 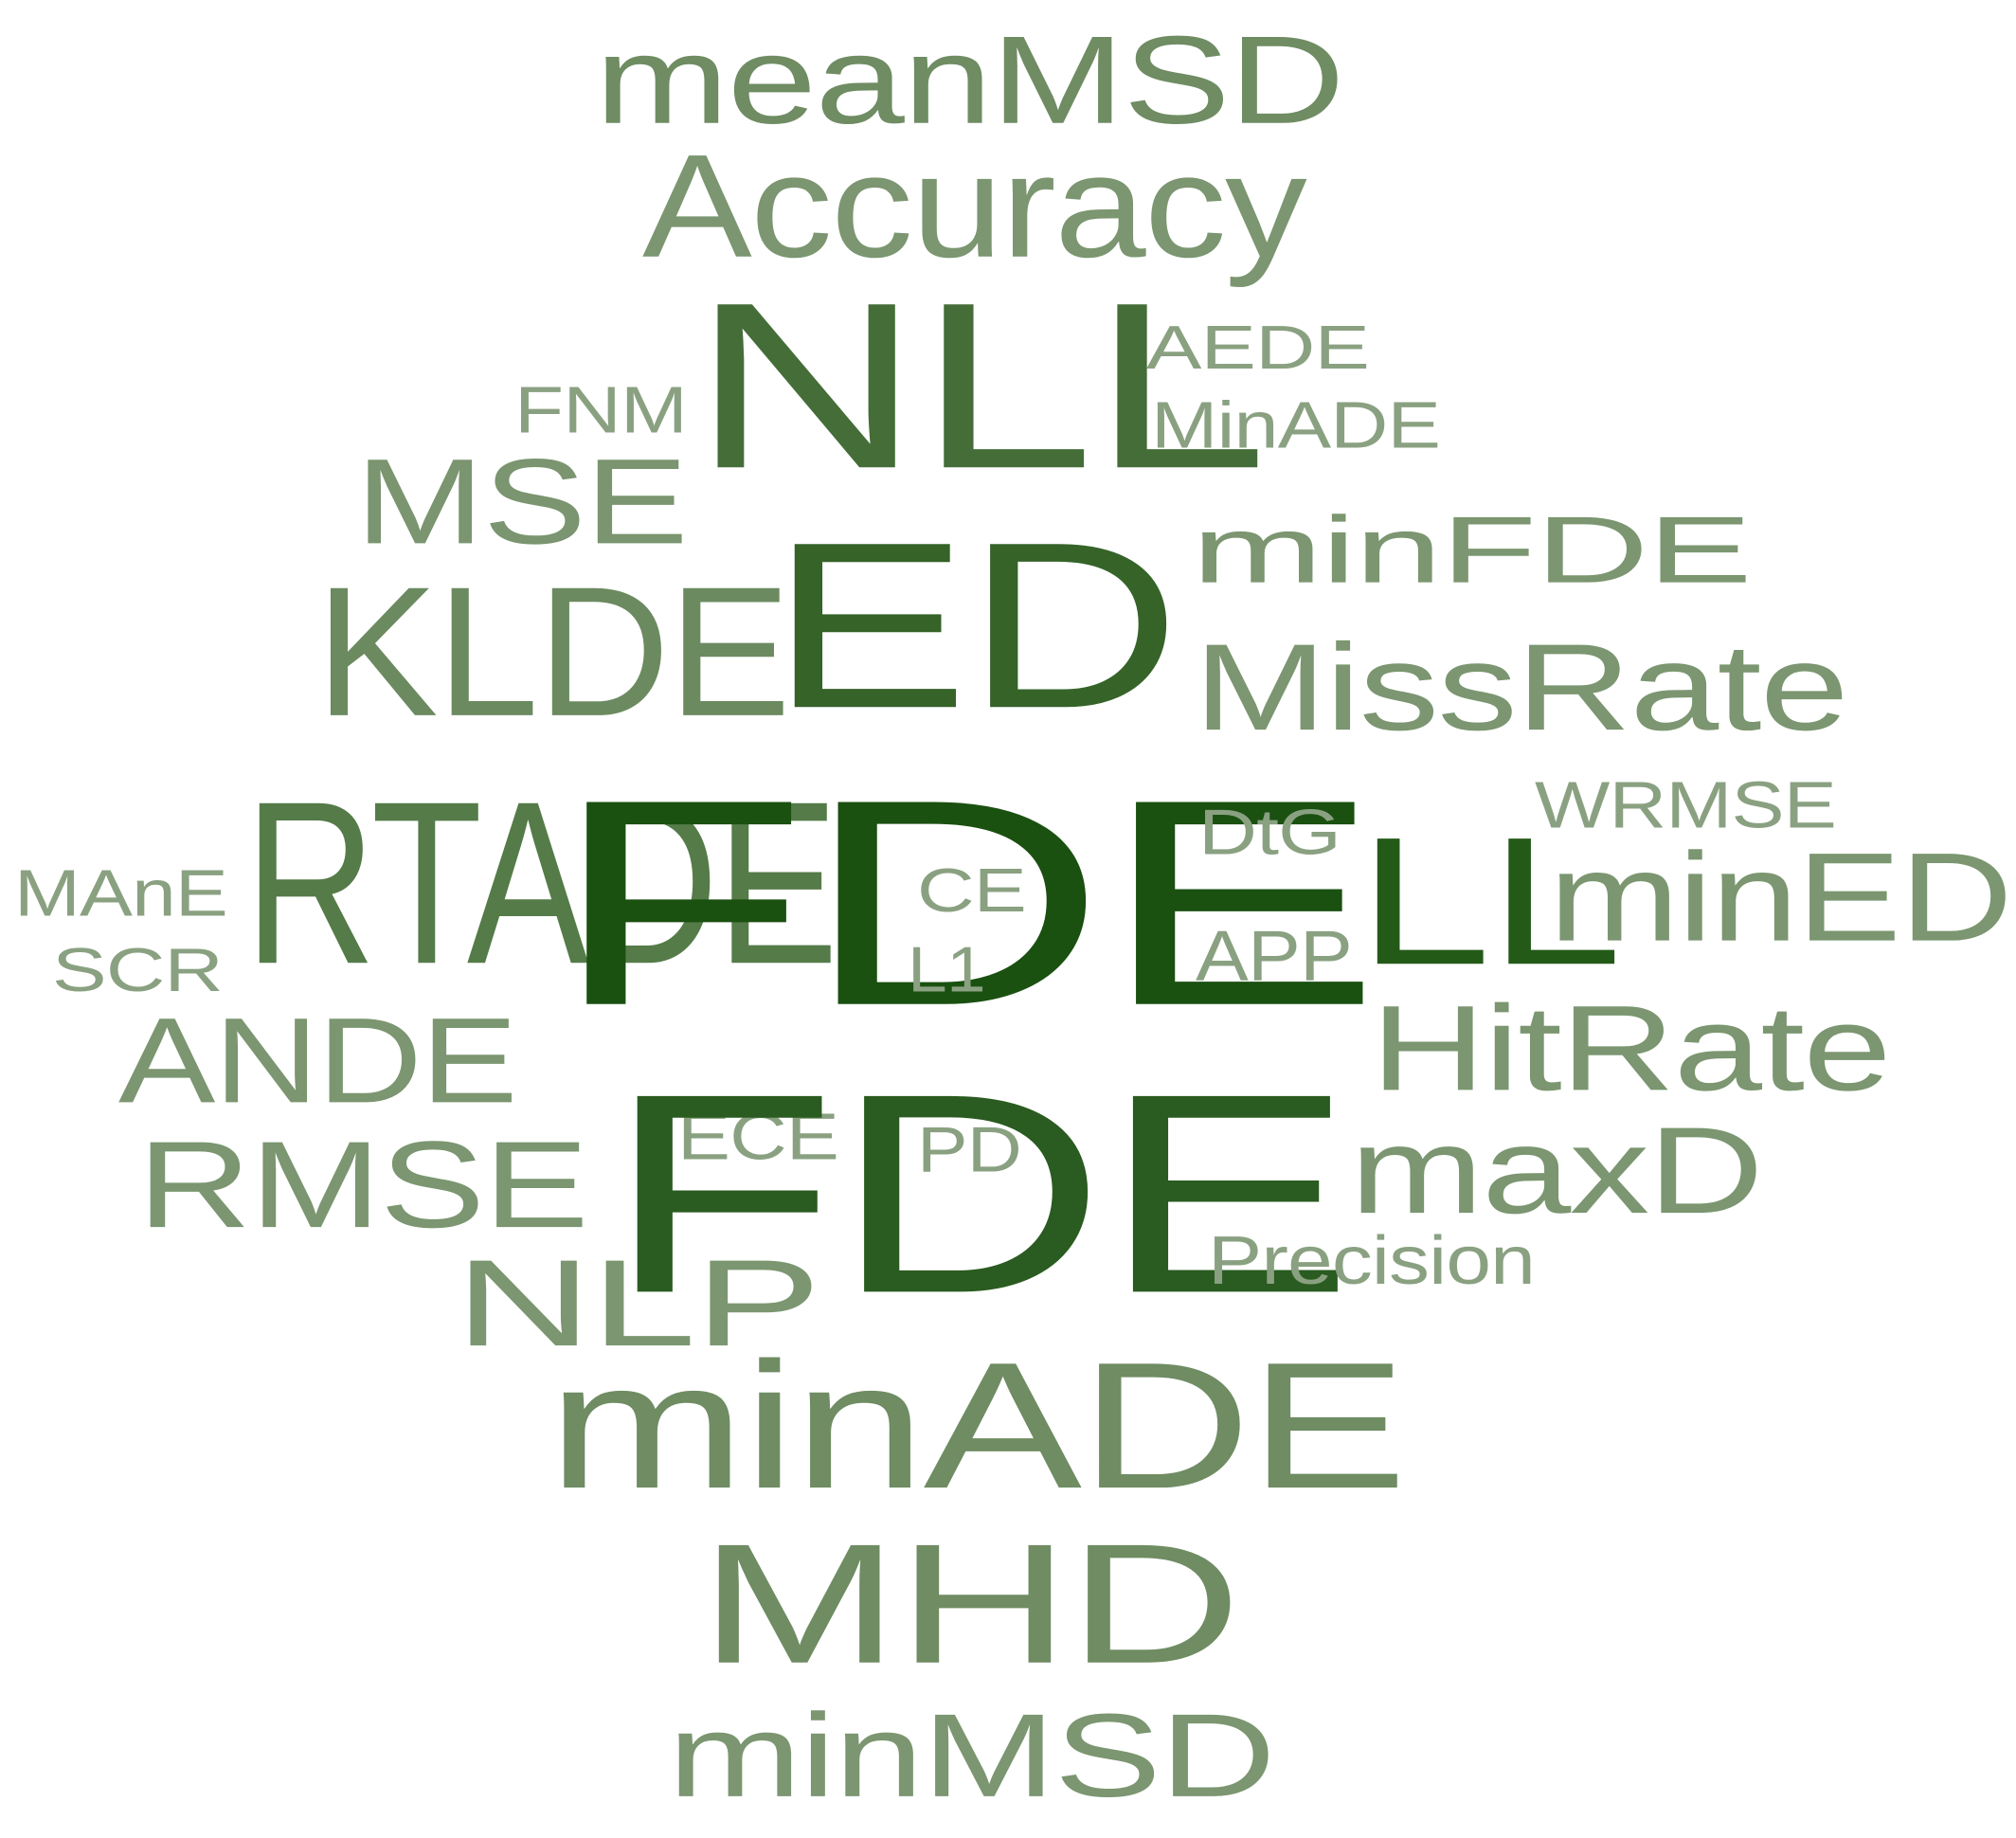 What do you see at coordinates (1557, 1170) in the screenshot?
I see `word-maxd: maxD` at bounding box center [1557, 1170].